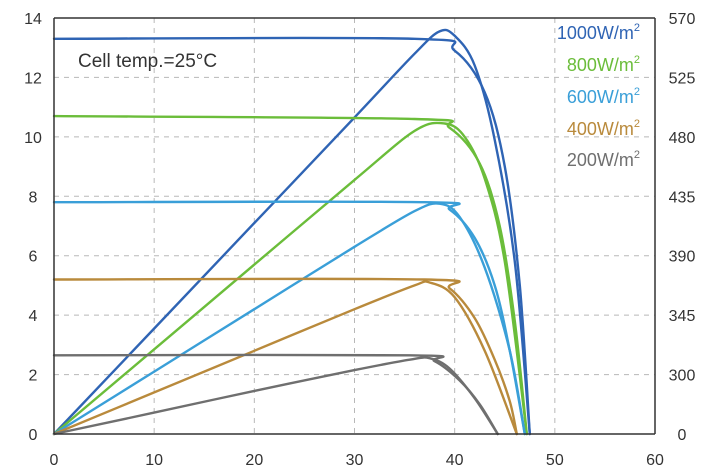  Describe the element at coordinates (682, 138) in the screenshot. I see `y-right-tick-label: 480` at that location.